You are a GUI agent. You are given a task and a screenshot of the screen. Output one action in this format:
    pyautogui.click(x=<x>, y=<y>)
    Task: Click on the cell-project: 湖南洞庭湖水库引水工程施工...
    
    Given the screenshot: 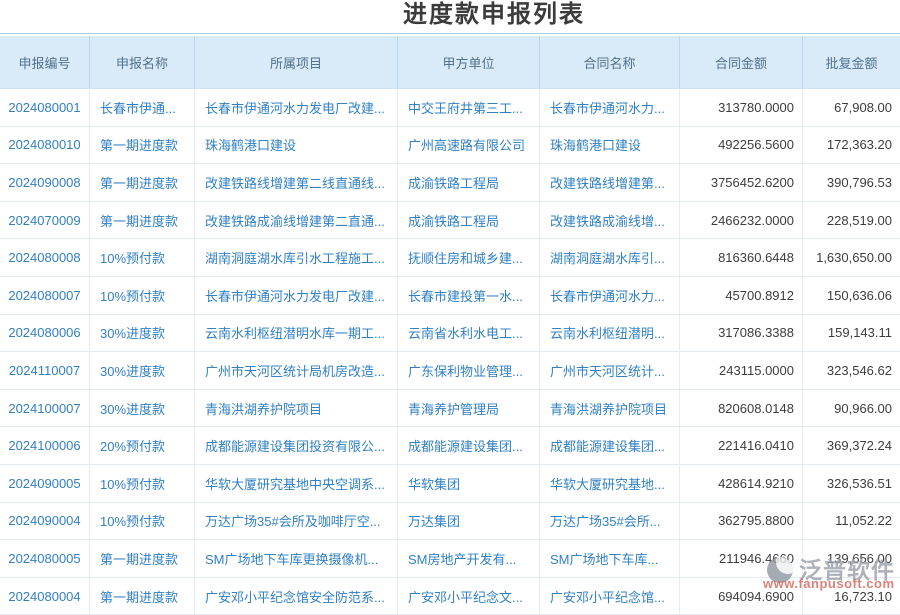 What is the action you would take?
    pyautogui.click(x=296, y=257)
    